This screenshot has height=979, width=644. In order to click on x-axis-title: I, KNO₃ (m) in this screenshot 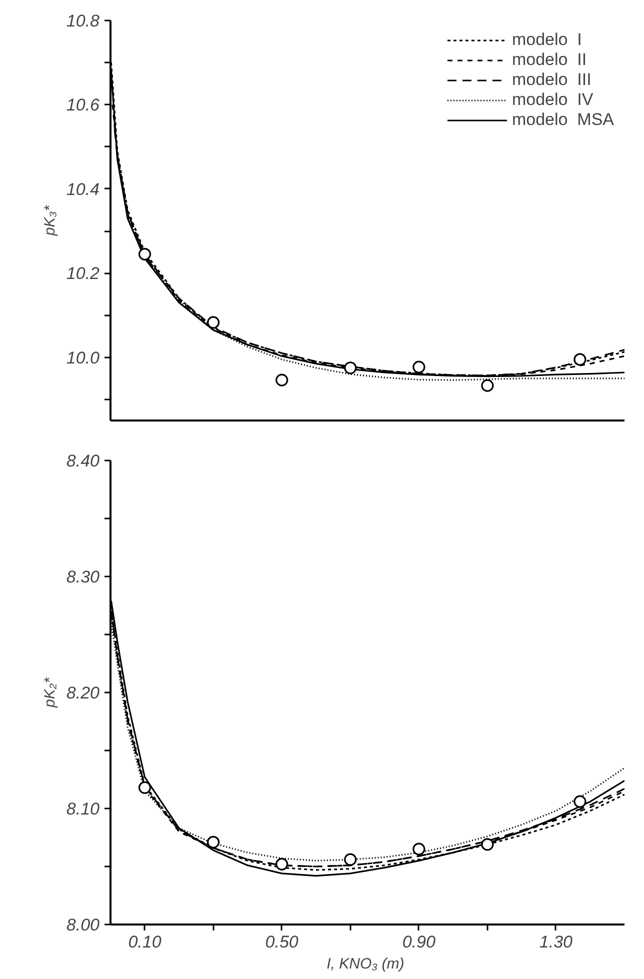, I will do `click(365, 964)`.